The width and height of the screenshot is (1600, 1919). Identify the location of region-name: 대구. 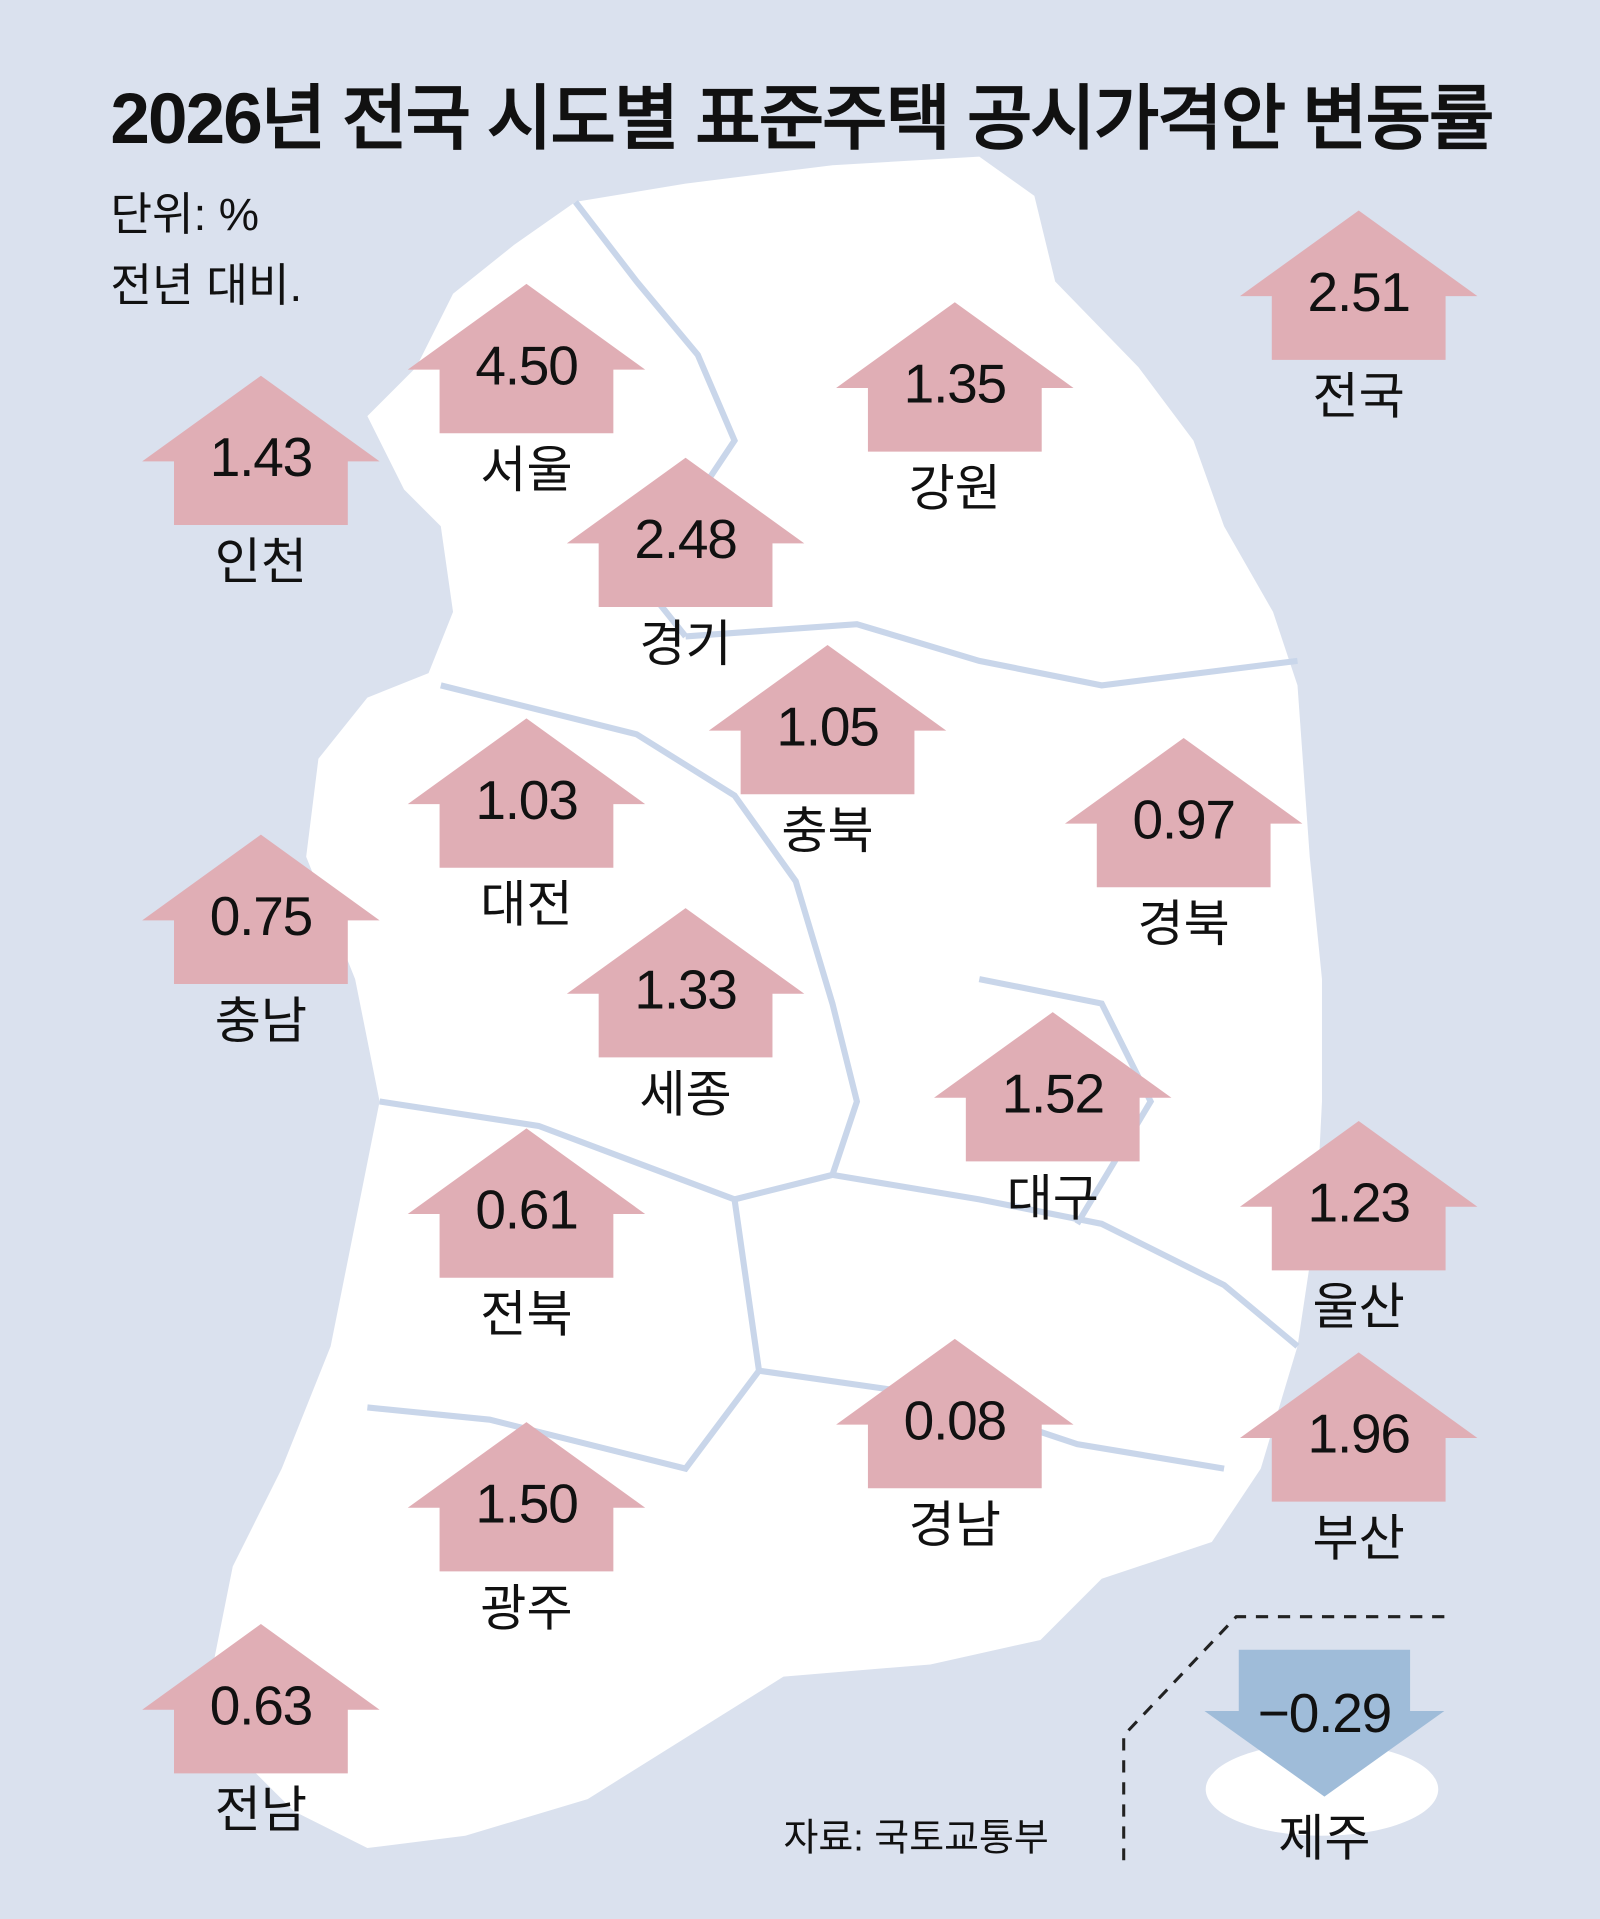
(1053, 1198).